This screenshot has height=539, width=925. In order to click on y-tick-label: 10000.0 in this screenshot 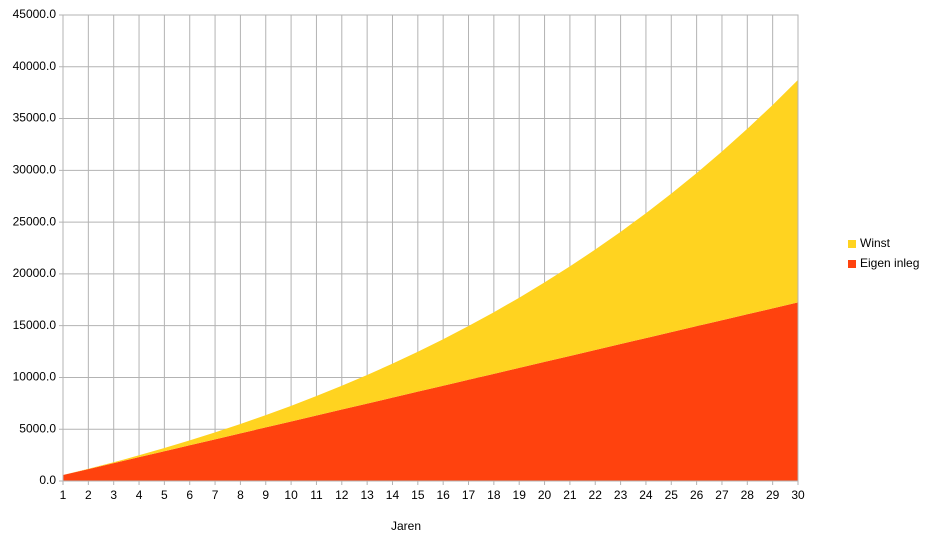, I will do `click(35, 377)`.